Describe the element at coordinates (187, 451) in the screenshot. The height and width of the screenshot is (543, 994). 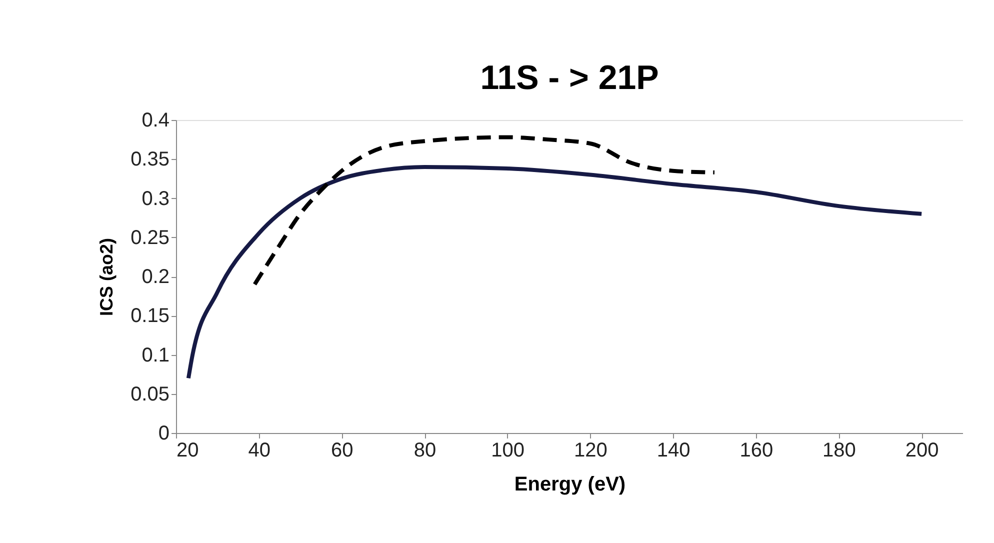
I see `x-tick-label: 20` at that location.